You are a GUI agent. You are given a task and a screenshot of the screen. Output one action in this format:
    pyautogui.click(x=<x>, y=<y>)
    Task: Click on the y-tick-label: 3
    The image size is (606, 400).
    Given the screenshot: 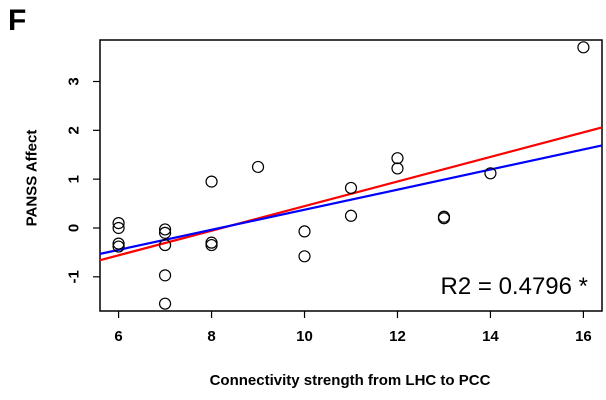 What is the action you would take?
    pyautogui.click(x=74, y=81)
    